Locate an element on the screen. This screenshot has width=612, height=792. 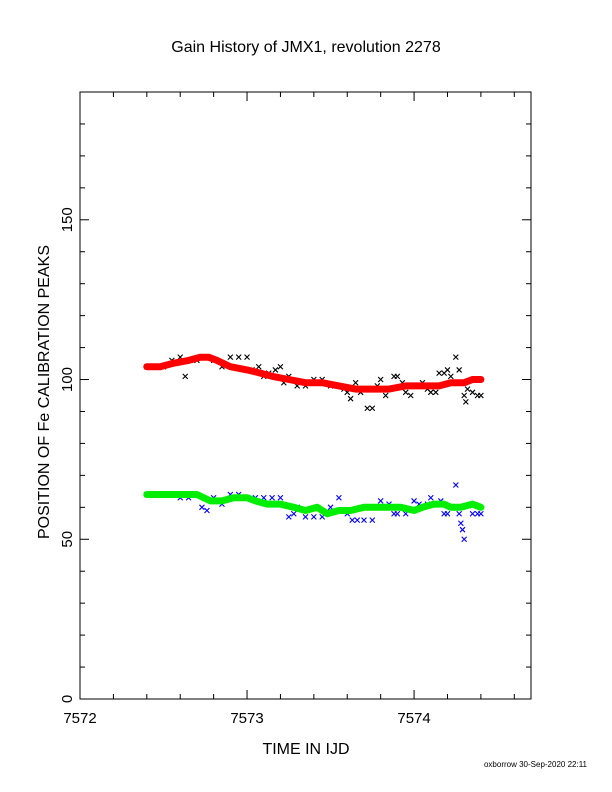
y-tick-label: 50 is located at coordinates (67, 539).